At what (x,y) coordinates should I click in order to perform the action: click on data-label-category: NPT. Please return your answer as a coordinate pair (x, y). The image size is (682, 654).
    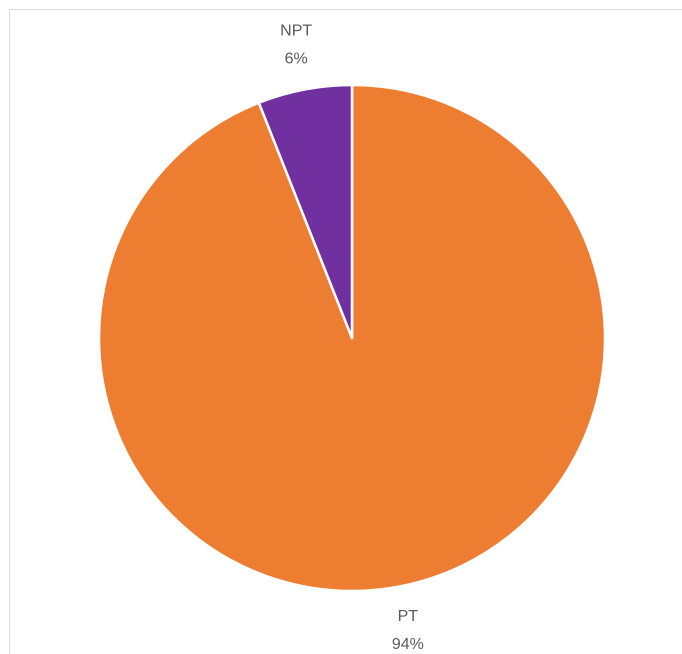
    Looking at the image, I should click on (296, 30).